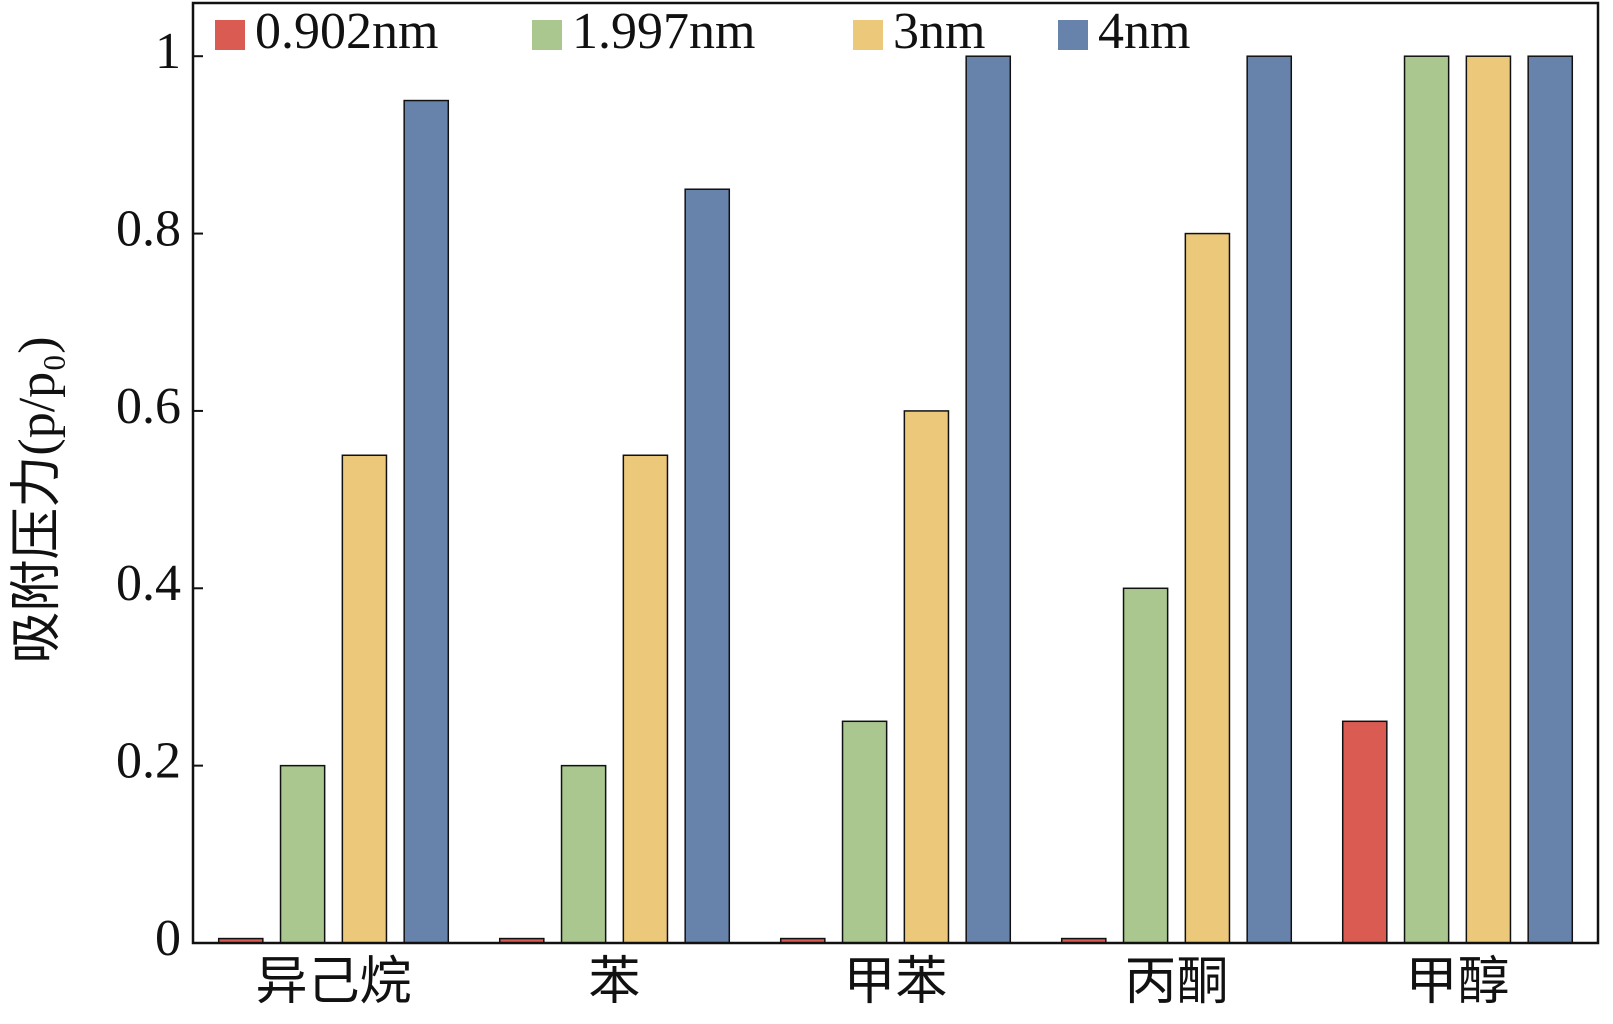 The image size is (1613, 1024). I want to click on x-tick-label: 甲醇, so click(1457, 982).